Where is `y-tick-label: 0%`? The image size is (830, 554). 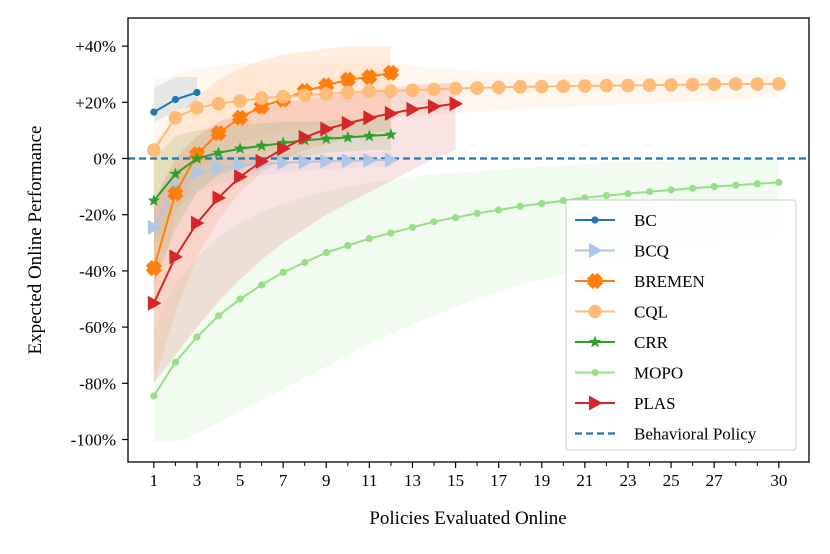
y-tick-label: 0% is located at coordinates (104, 159).